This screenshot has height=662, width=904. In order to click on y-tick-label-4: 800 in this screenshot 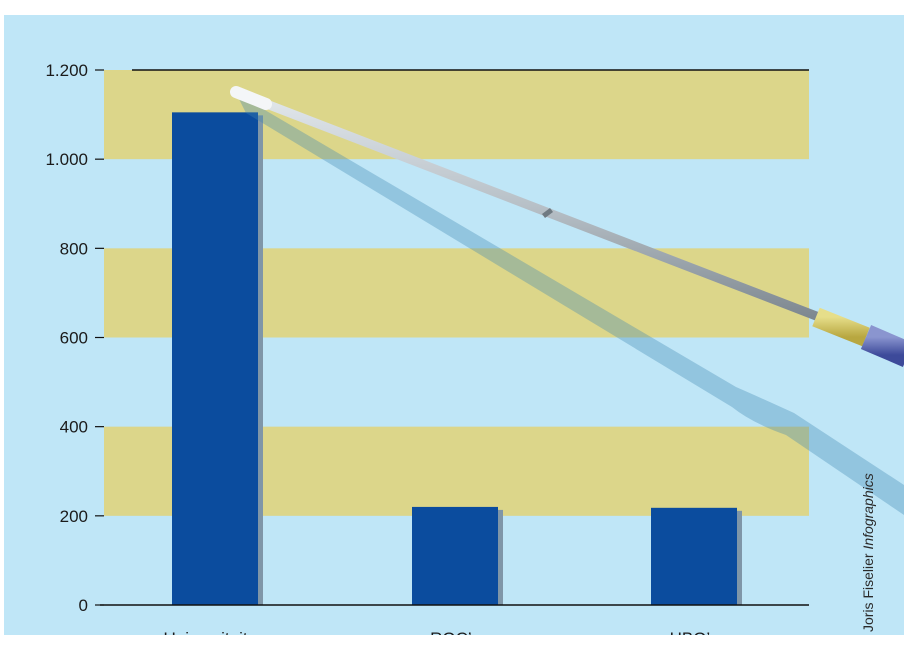, I will do `click(74, 248)`.